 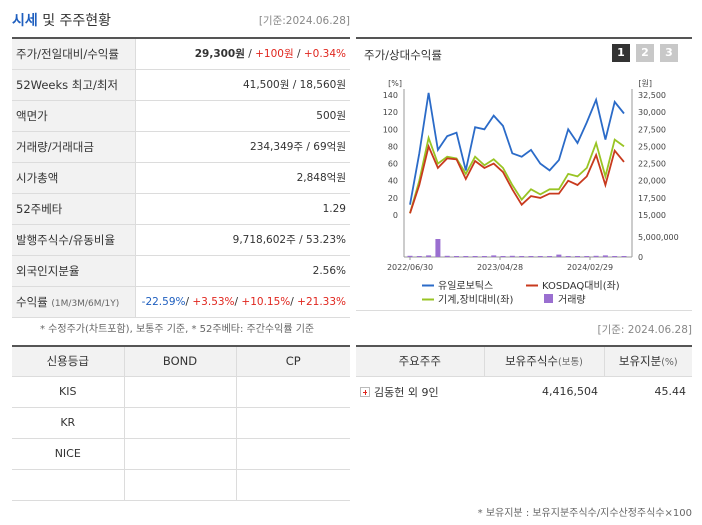 What do you see at coordinates (524, 466) in the screenshot?
I see `table-filler-row` at bounding box center [524, 466].